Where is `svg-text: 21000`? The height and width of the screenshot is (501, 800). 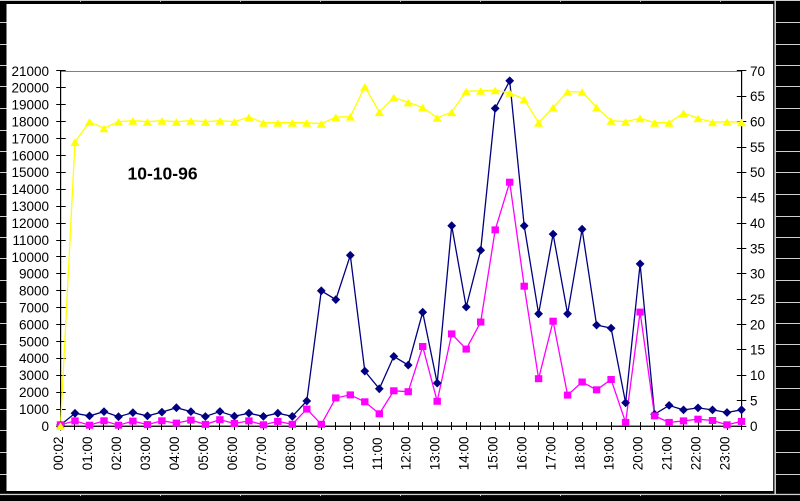
svg-text: 21000 is located at coordinates (30, 71).